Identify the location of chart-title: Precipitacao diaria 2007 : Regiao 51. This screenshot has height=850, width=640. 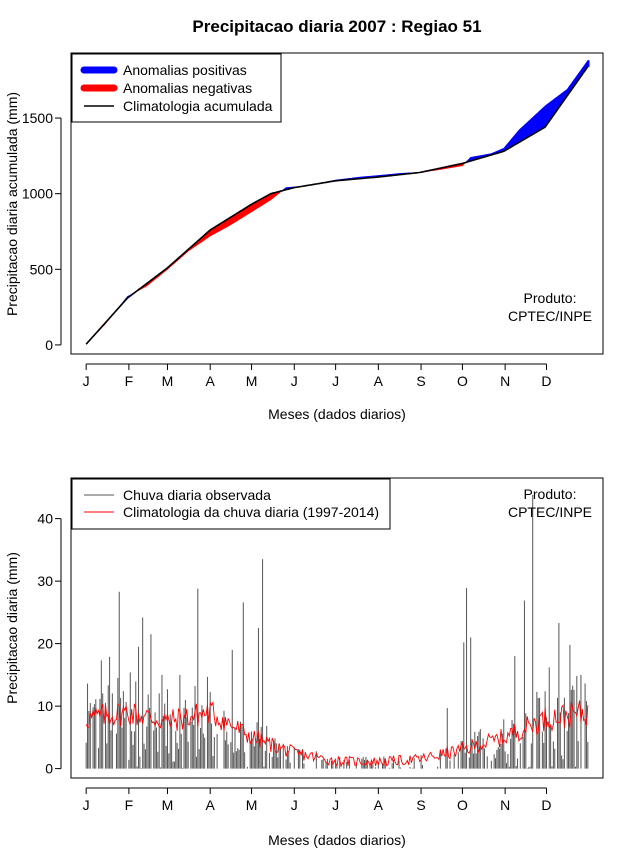
(336, 26).